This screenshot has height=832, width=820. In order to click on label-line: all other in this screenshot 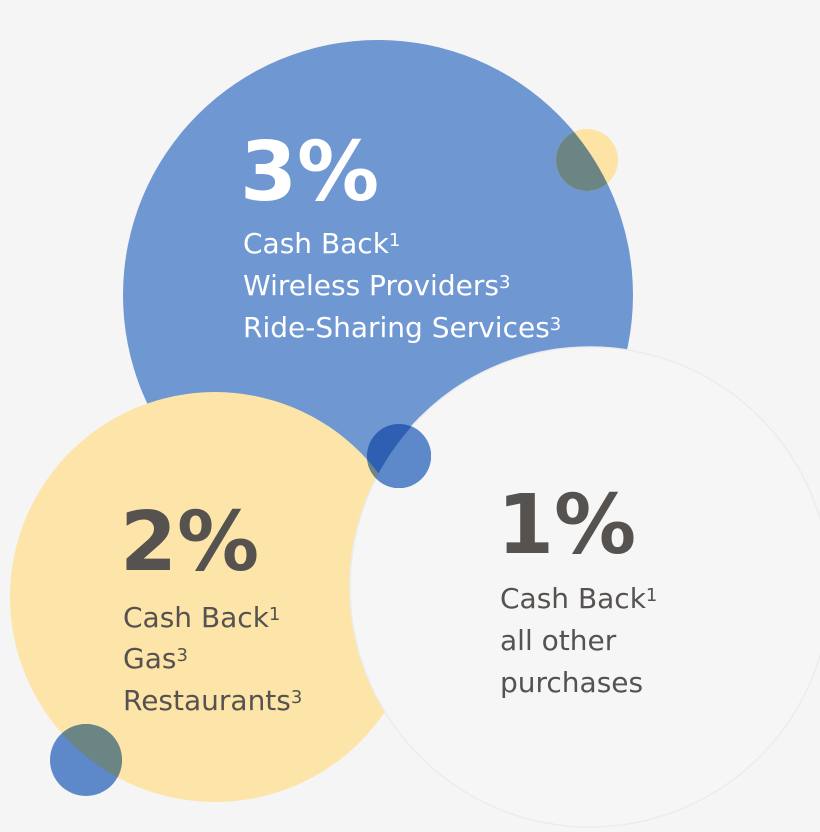, I will do `click(558, 640)`.